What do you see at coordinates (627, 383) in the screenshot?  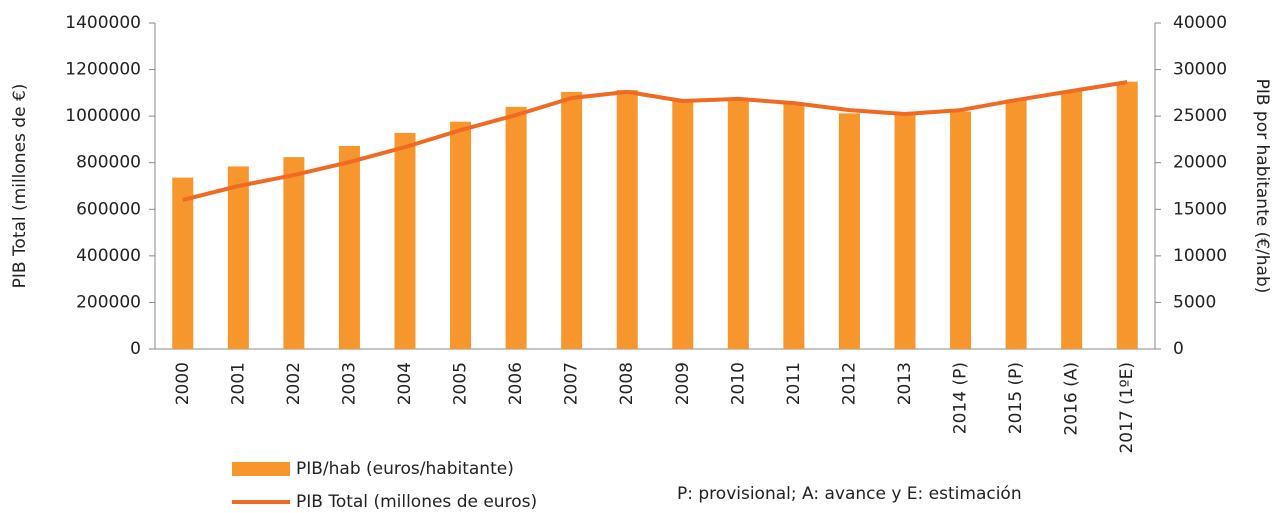 I see `x-tick-label: 2008` at bounding box center [627, 383].